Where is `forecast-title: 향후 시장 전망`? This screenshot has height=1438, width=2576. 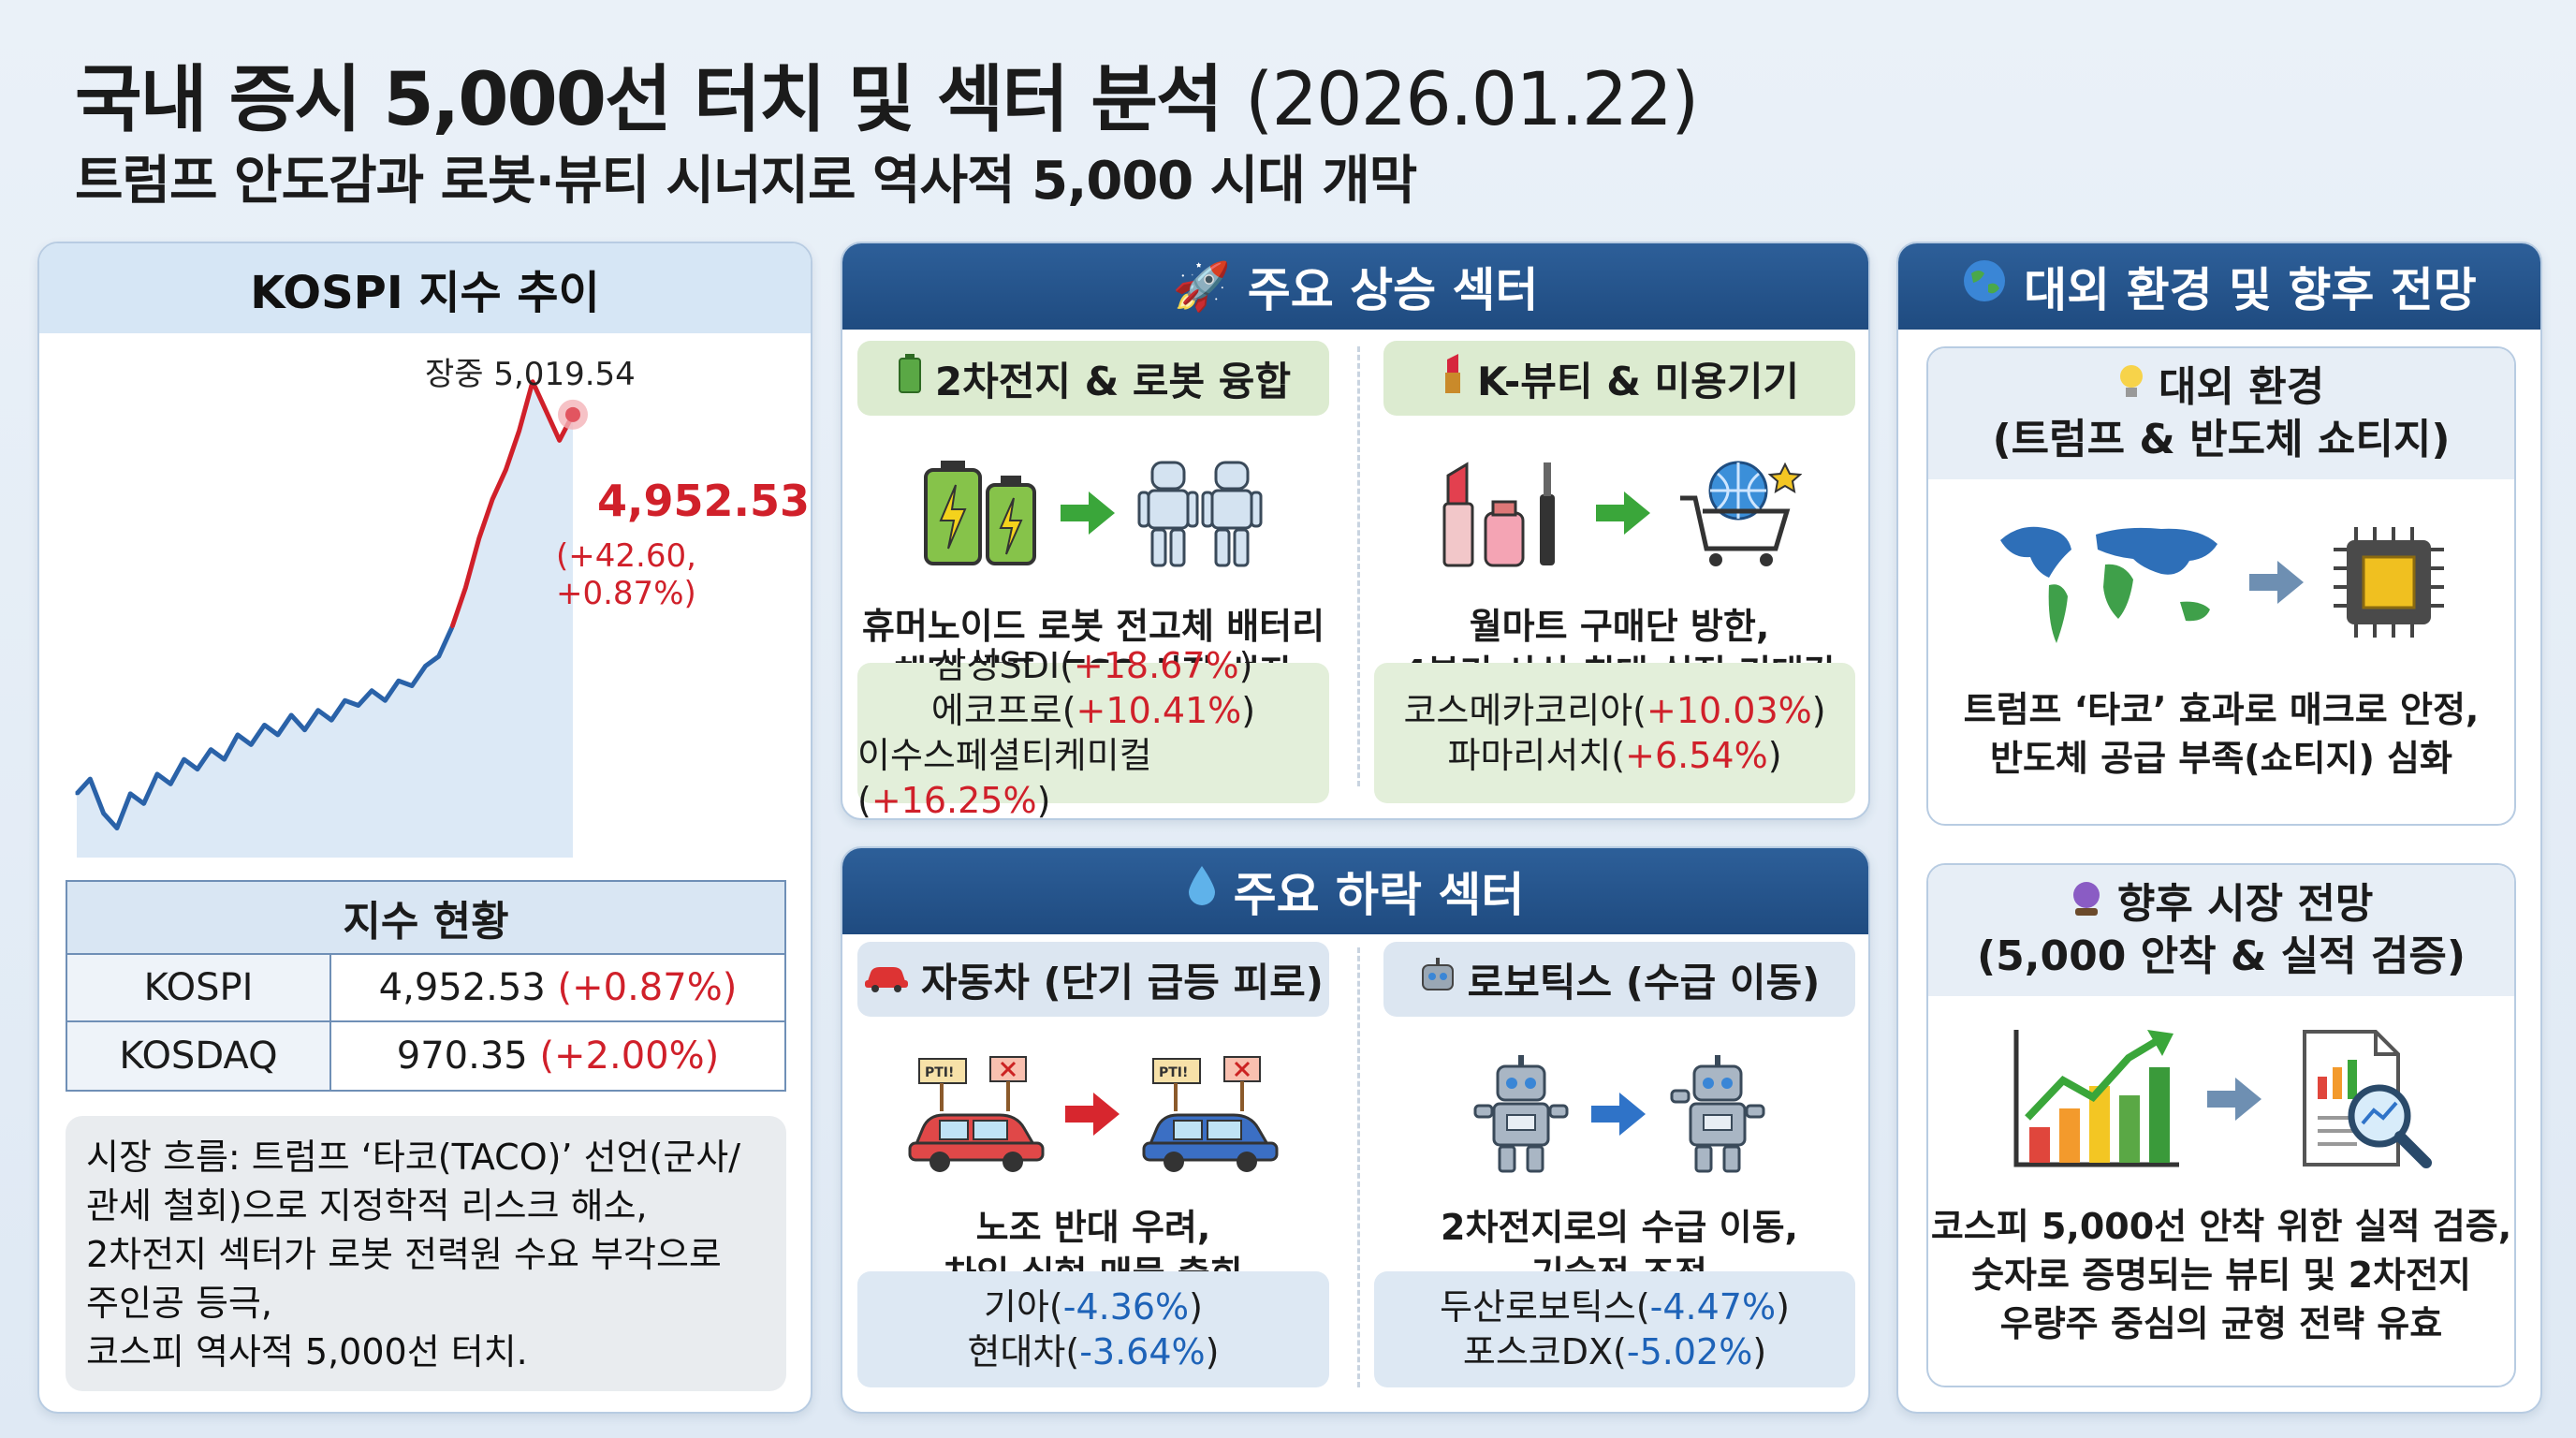
forecast-title: 향후 시장 전망 is located at coordinates (2221, 904).